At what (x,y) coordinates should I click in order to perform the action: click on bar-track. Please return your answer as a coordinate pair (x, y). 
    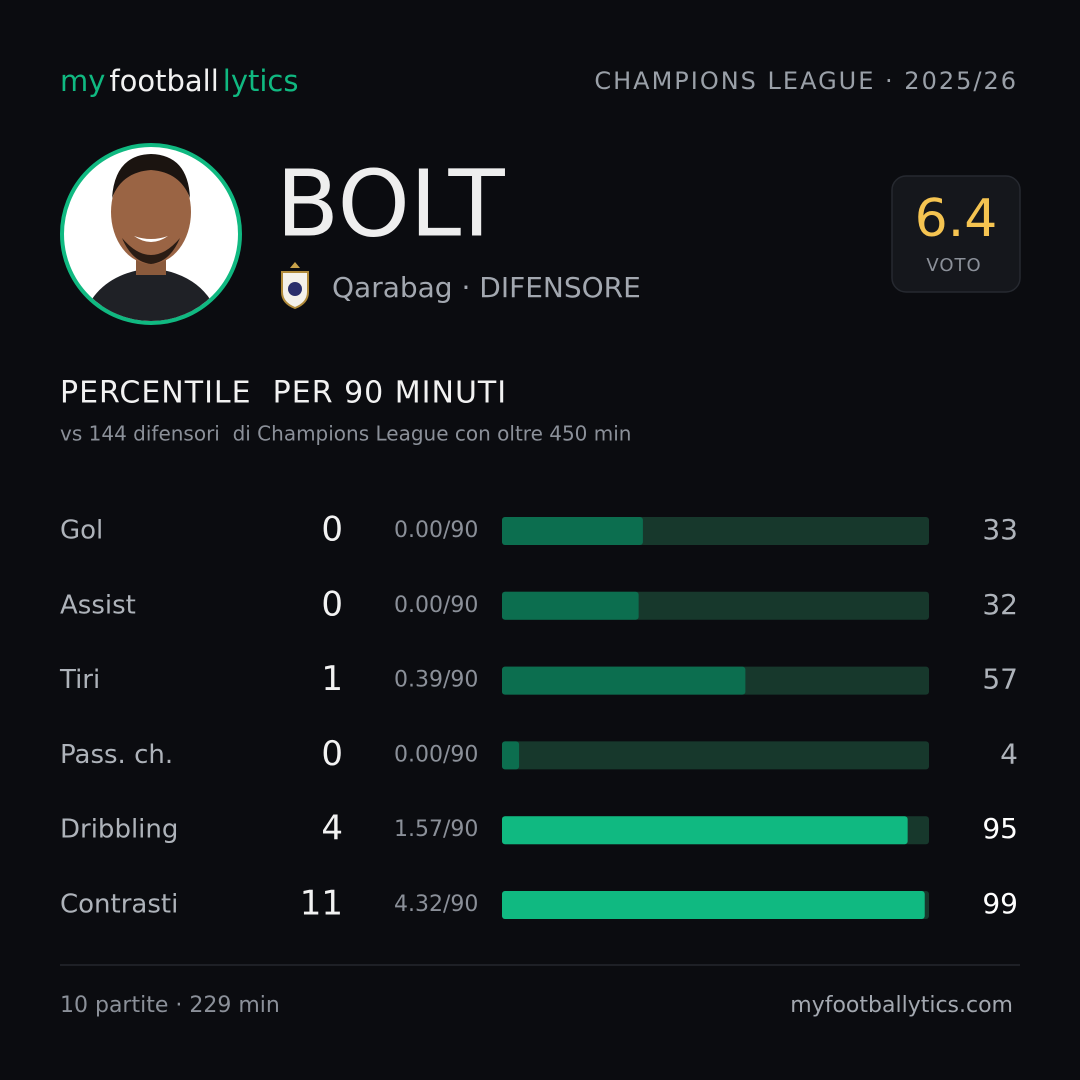
    Looking at the image, I should click on (715, 755).